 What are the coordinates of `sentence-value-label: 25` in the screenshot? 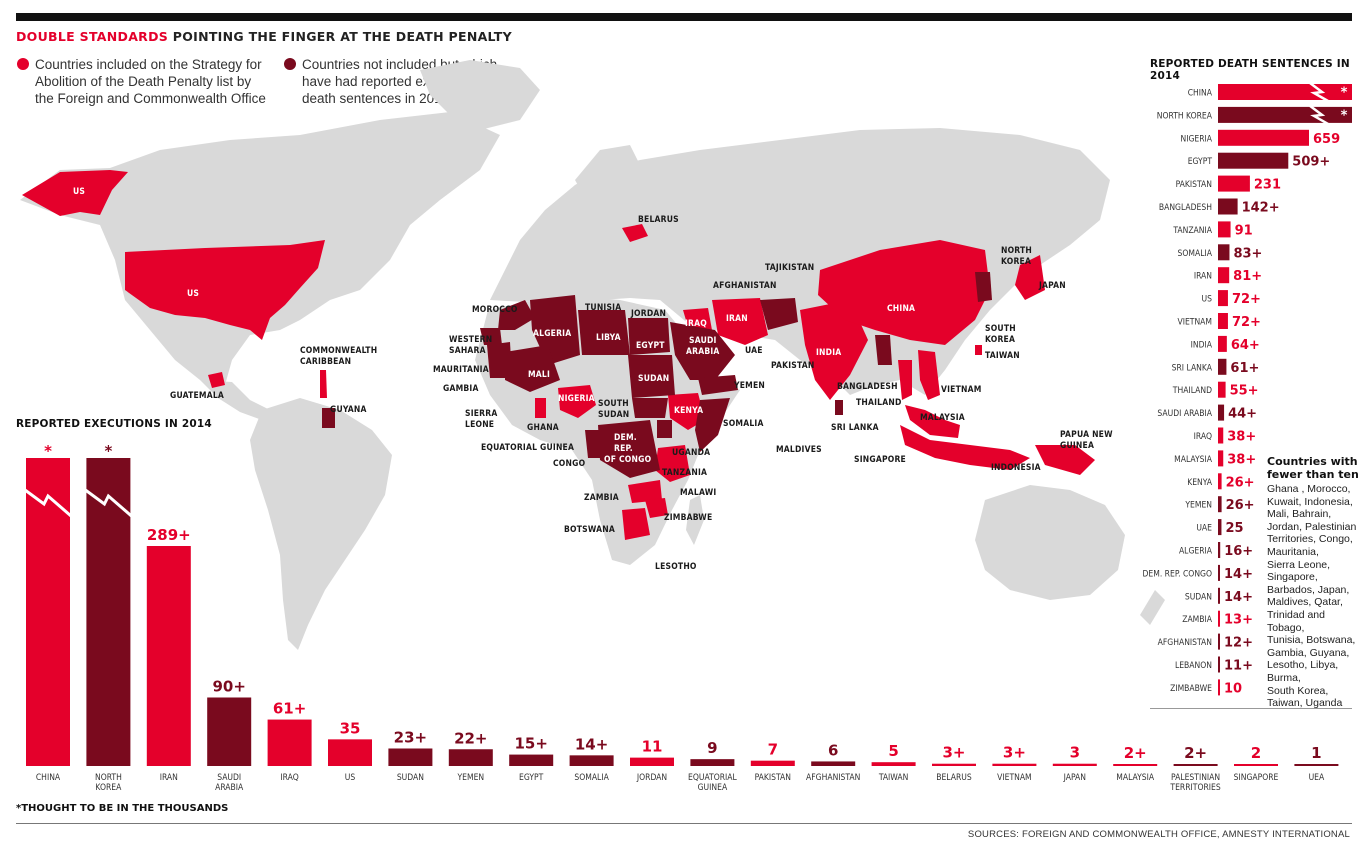 It's located at (1234, 528).